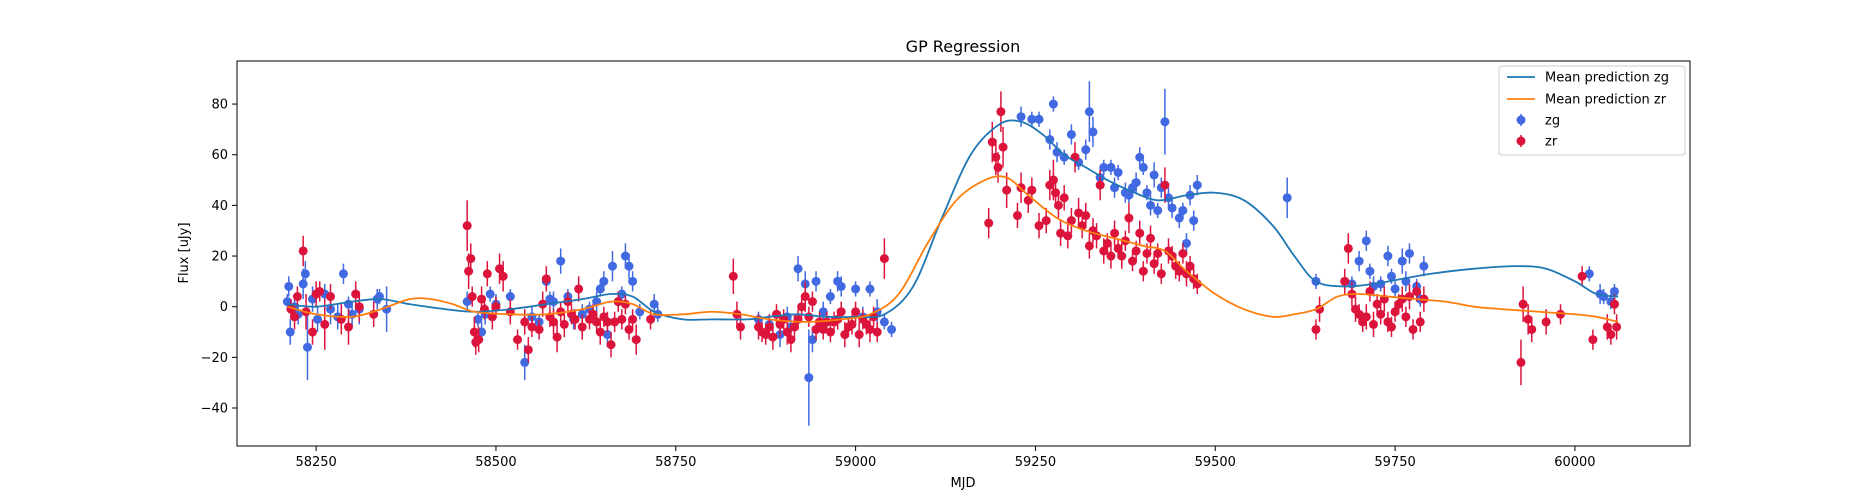  I want to click on x-tick-label: 59250, so click(1035, 462).